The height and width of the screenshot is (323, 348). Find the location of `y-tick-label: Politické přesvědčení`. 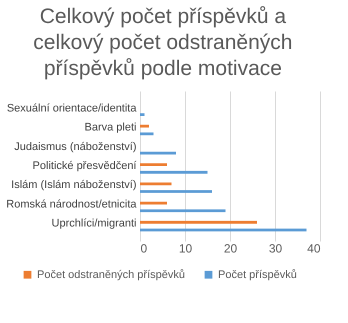

y-tick-label: Politické přesvědčení is located at coordinates (85, 166).